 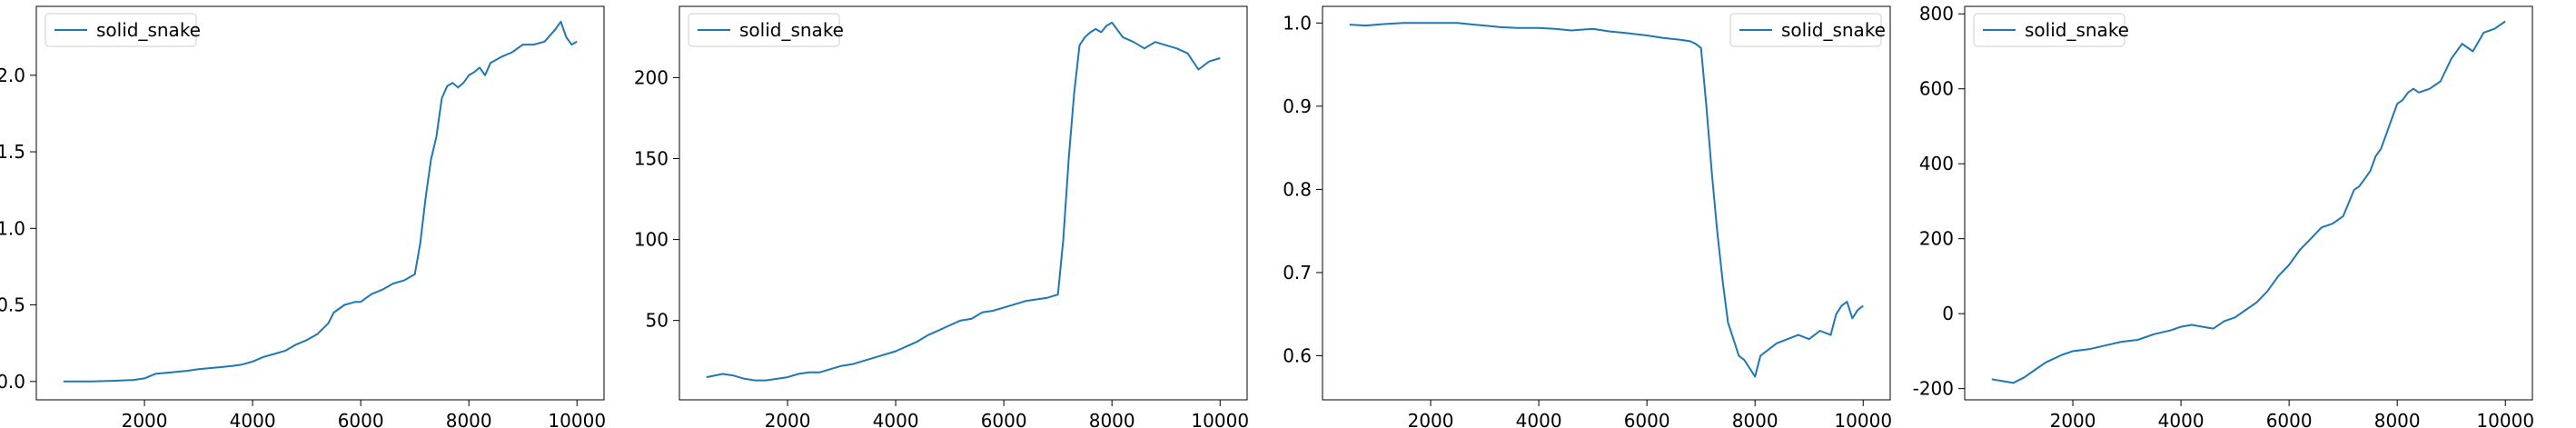 I want to click on y-tick-label: 0.0, so click(x=12, y=382).